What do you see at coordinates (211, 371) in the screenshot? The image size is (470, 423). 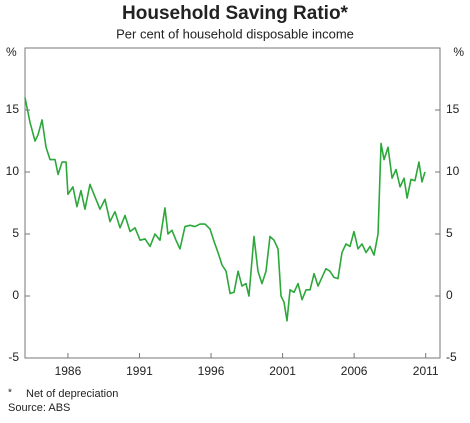 I see `x-tick-label: 1996` at bounding box center [211, 371].